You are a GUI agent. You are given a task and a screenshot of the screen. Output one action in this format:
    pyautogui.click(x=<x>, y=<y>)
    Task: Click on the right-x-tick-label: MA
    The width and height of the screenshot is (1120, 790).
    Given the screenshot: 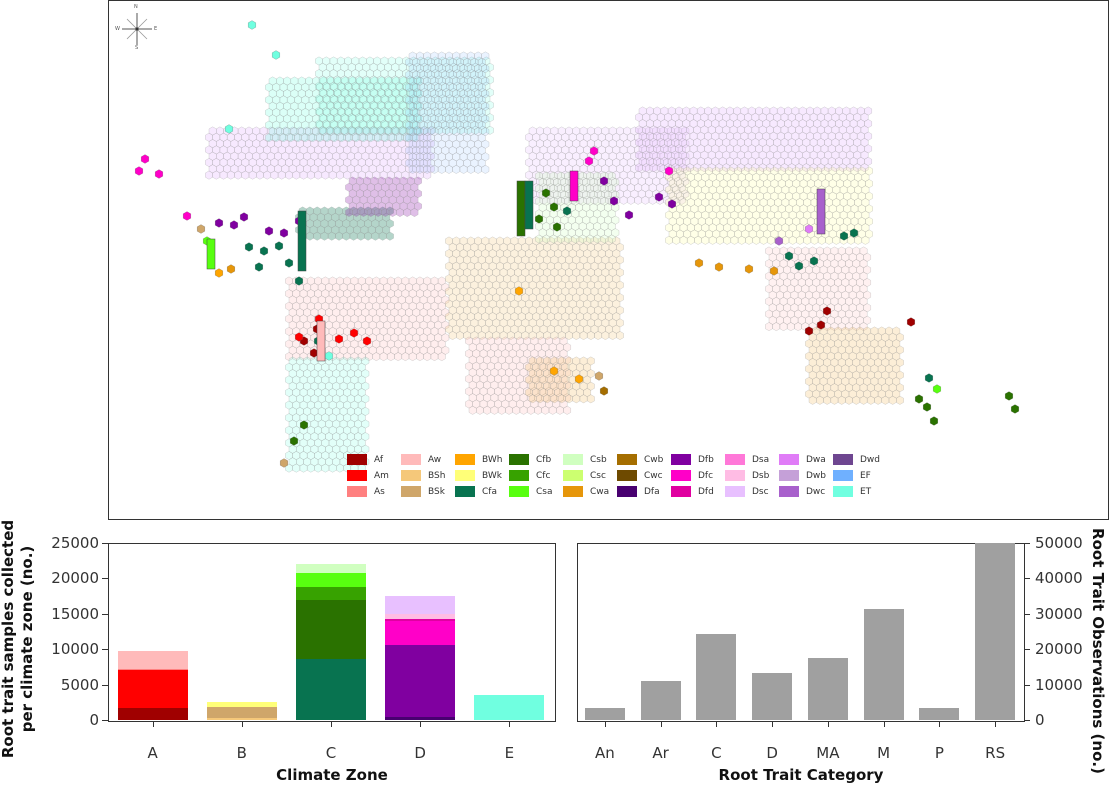 What is the action you would take?
    pyautogui.click(x=828, y=753)
    